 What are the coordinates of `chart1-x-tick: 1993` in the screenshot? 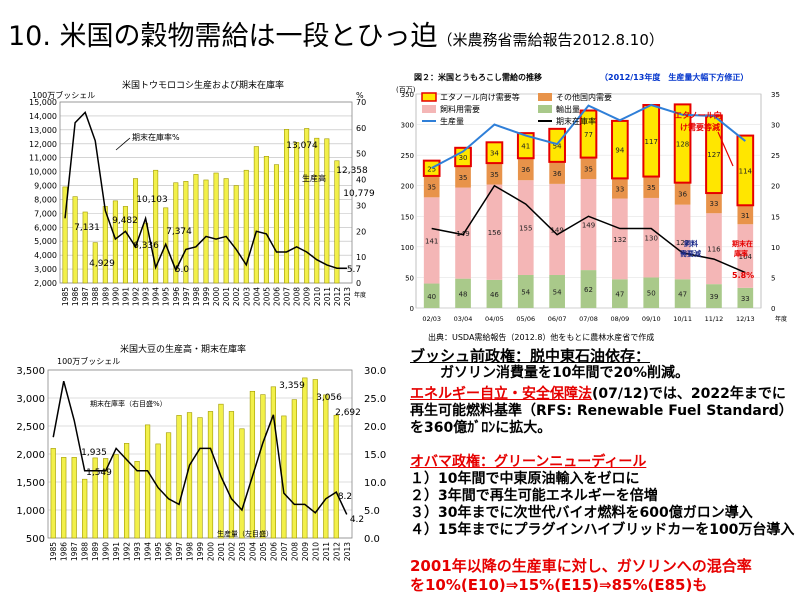 It's located at (146, 296).